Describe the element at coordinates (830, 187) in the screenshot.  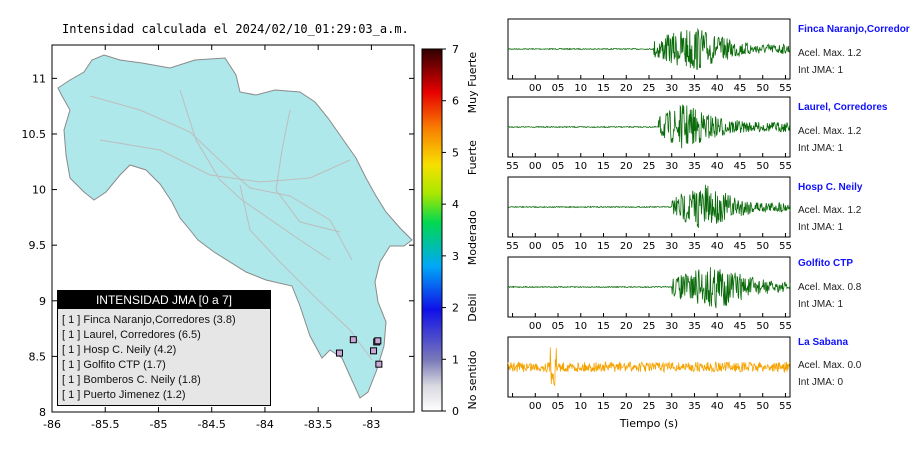
I see `station-name: Hosp C. Neily` at that location.